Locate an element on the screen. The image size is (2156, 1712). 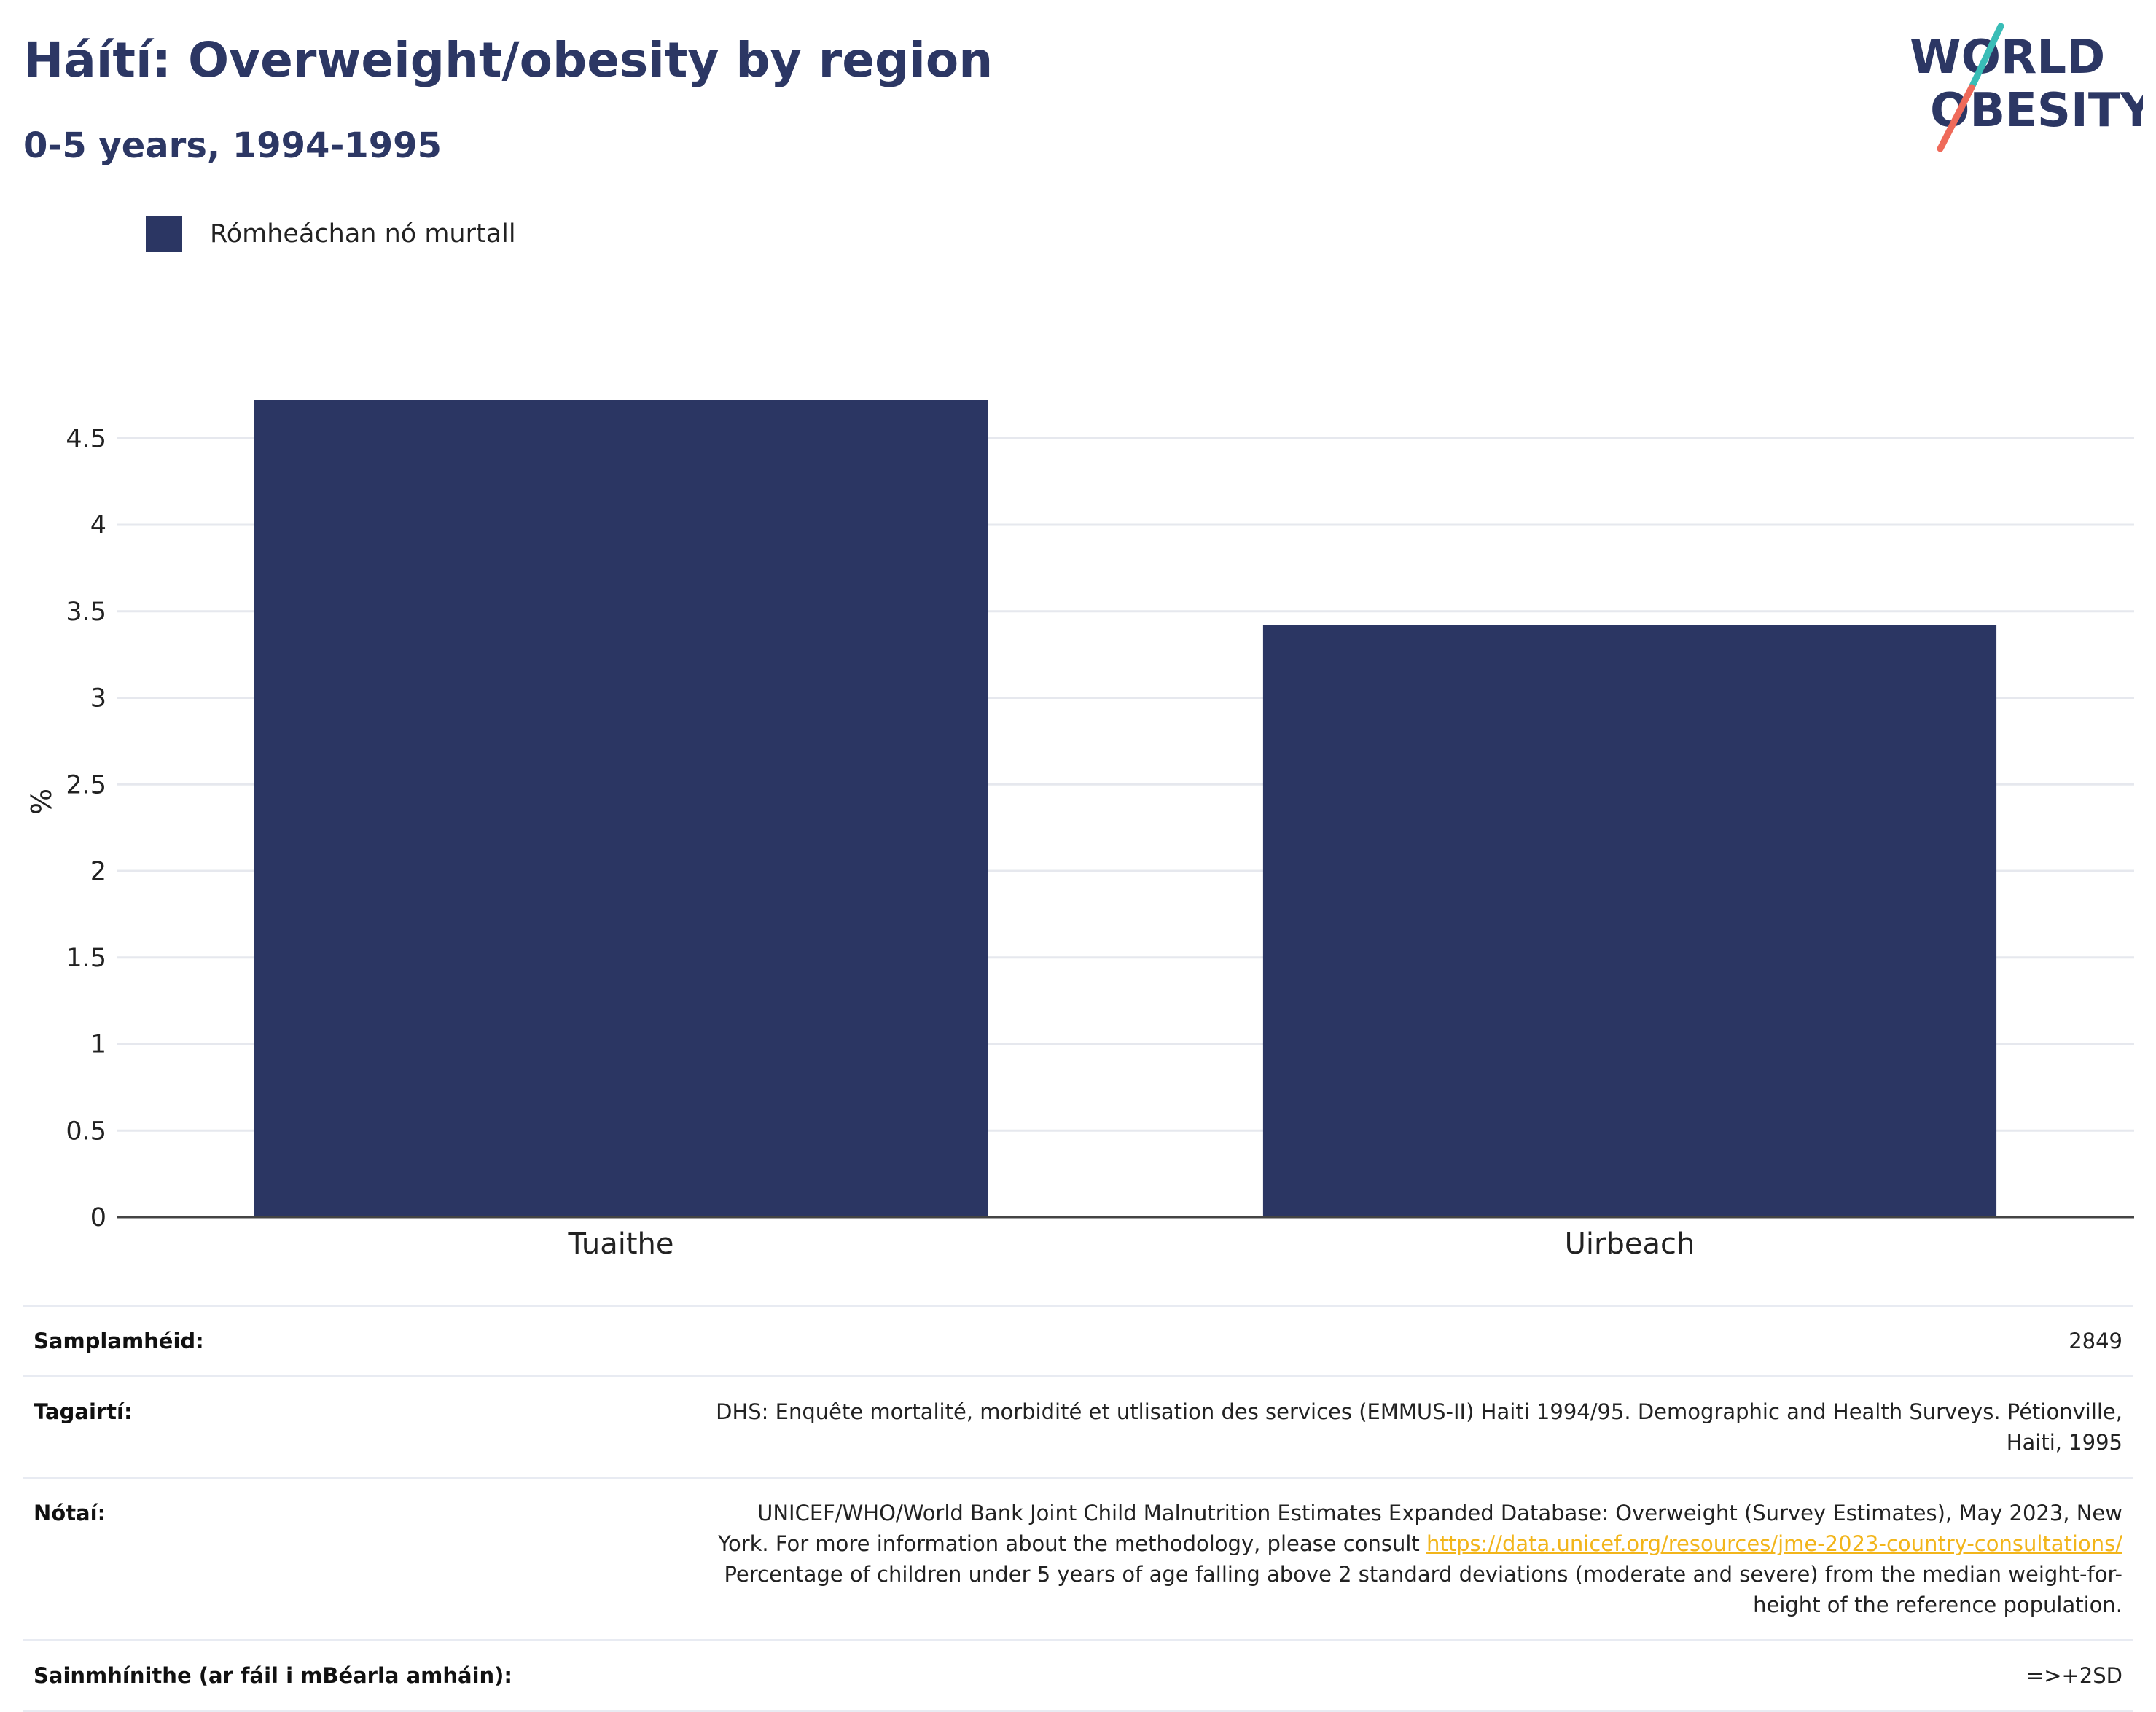
y-tick-label: 4.5 is located at coordinates (86, 438).